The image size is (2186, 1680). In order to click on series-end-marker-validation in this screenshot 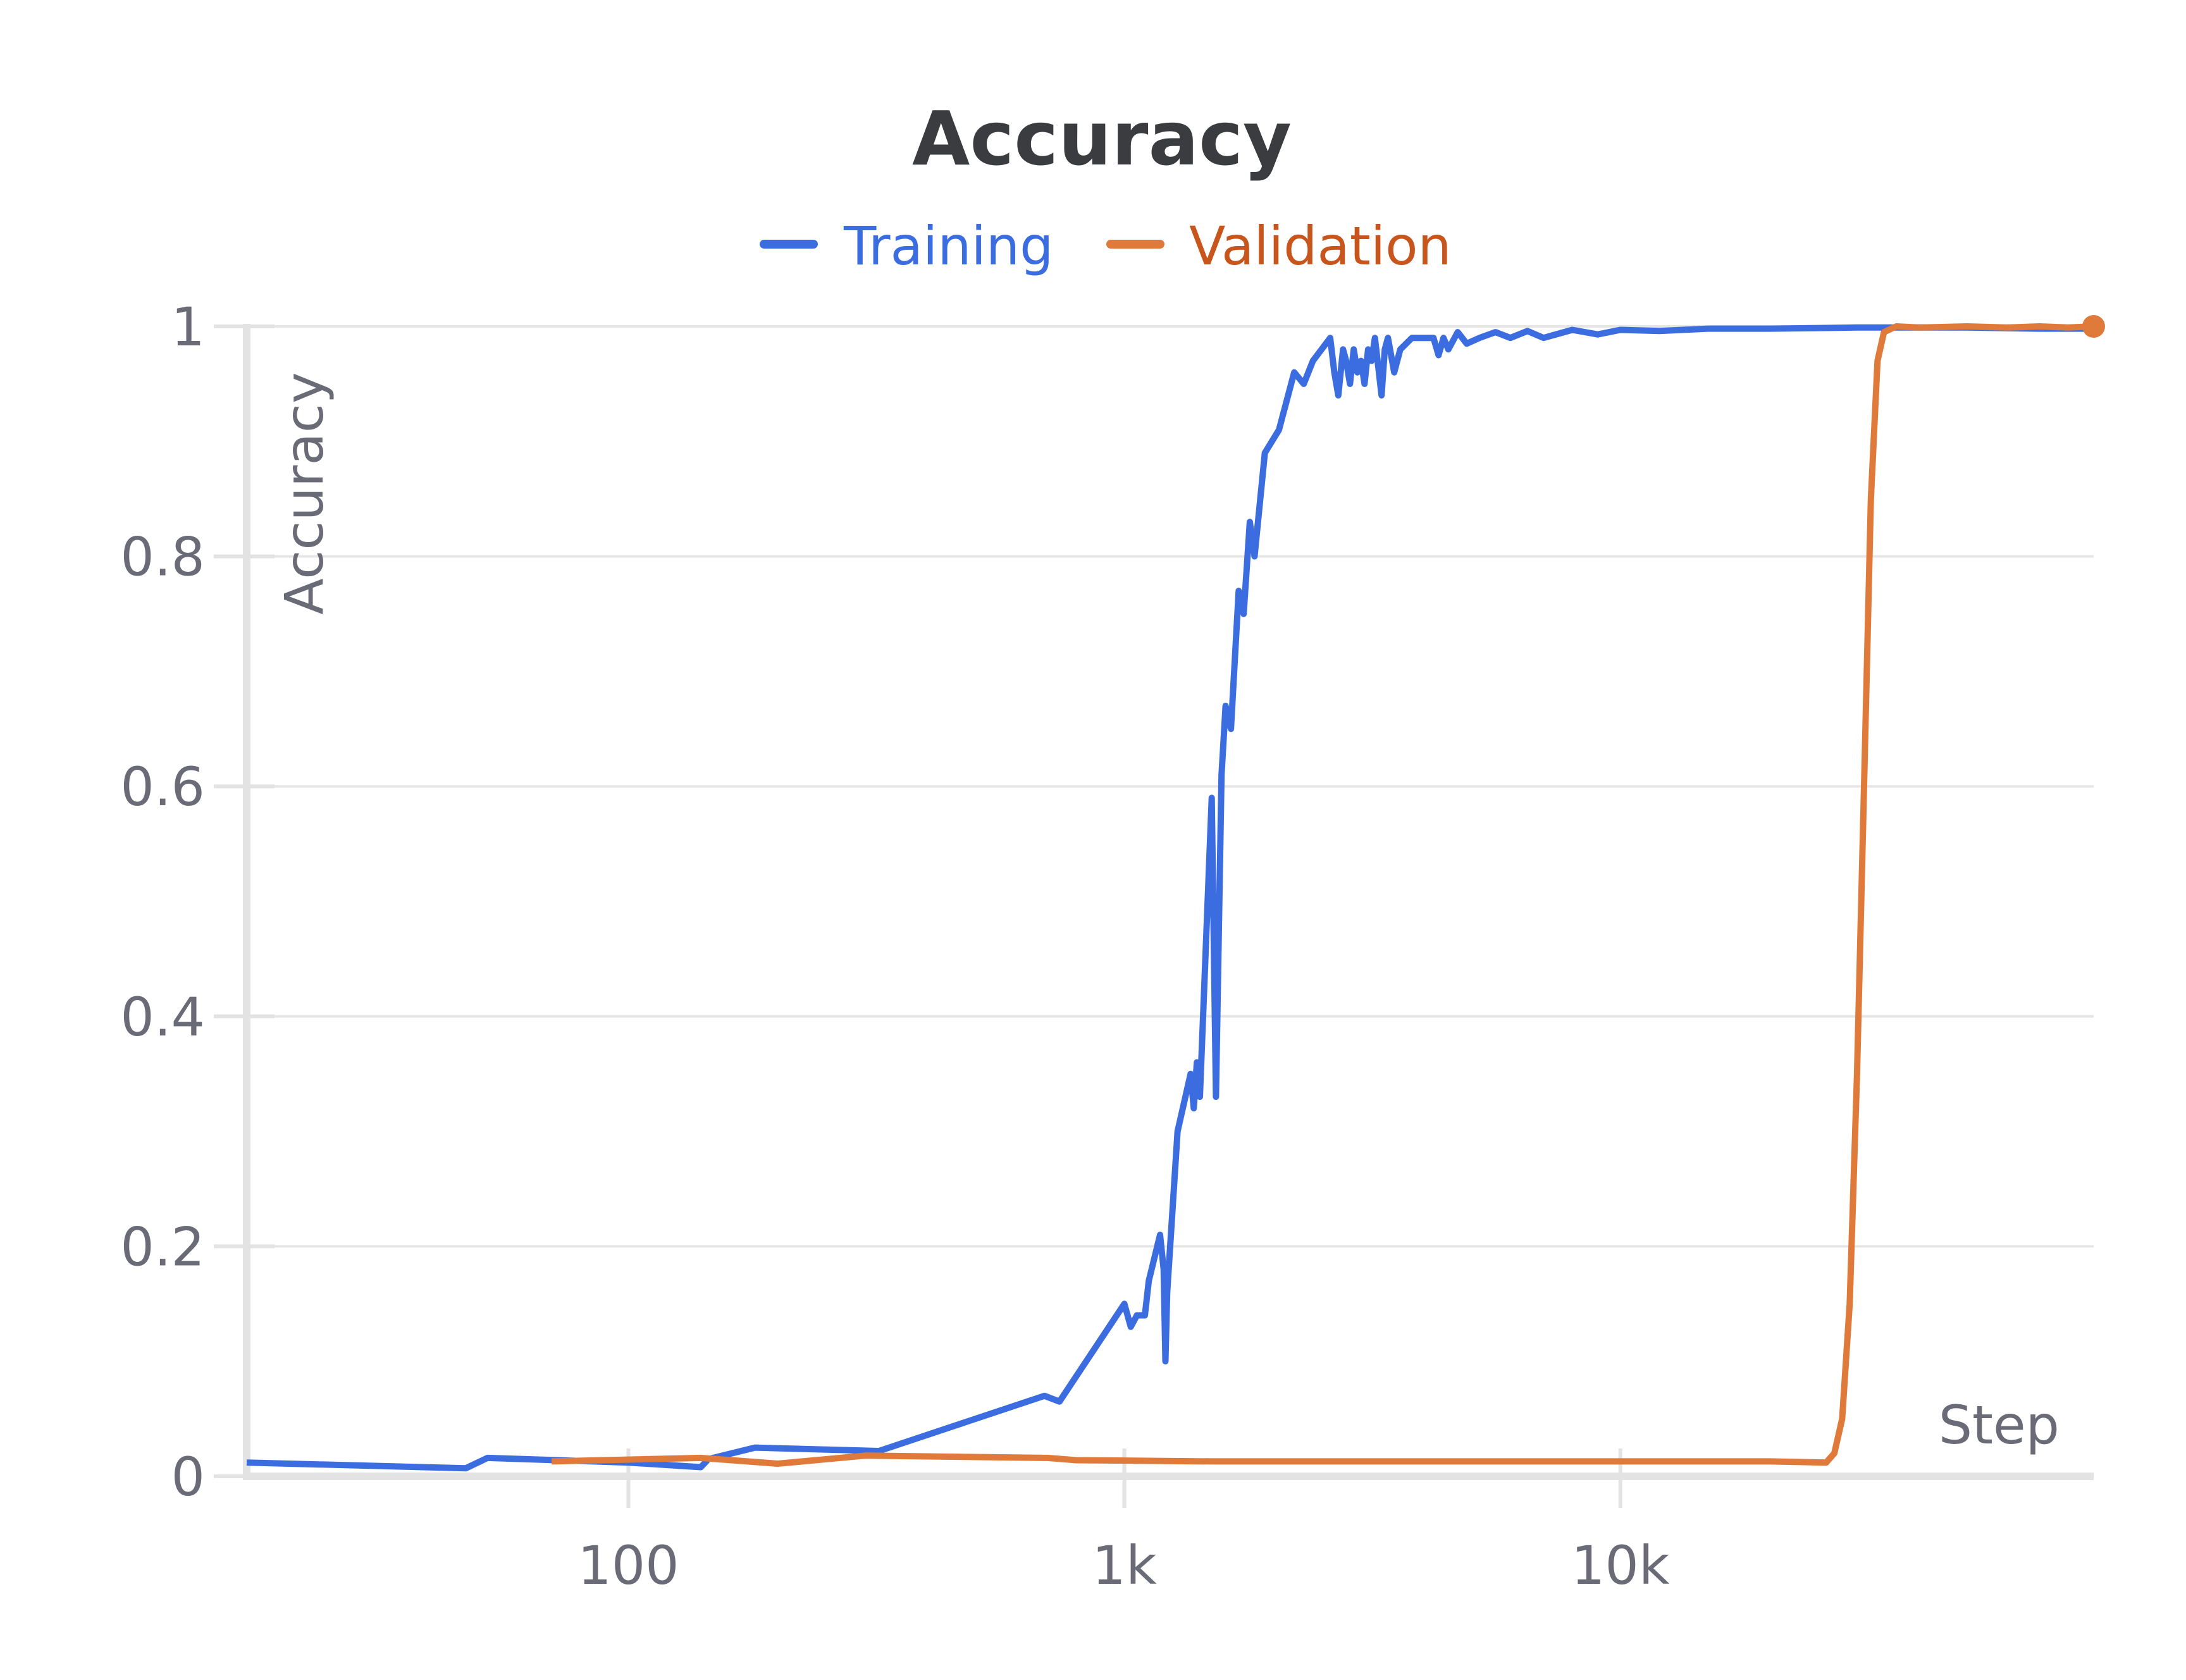, I will do `click(2093, 326)`.